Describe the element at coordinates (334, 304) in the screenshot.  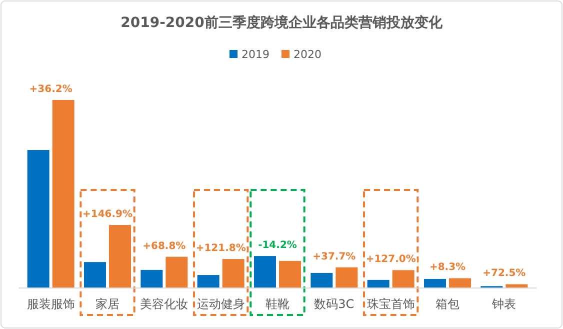
I see `x-tick-label: 数码3C` at that location.